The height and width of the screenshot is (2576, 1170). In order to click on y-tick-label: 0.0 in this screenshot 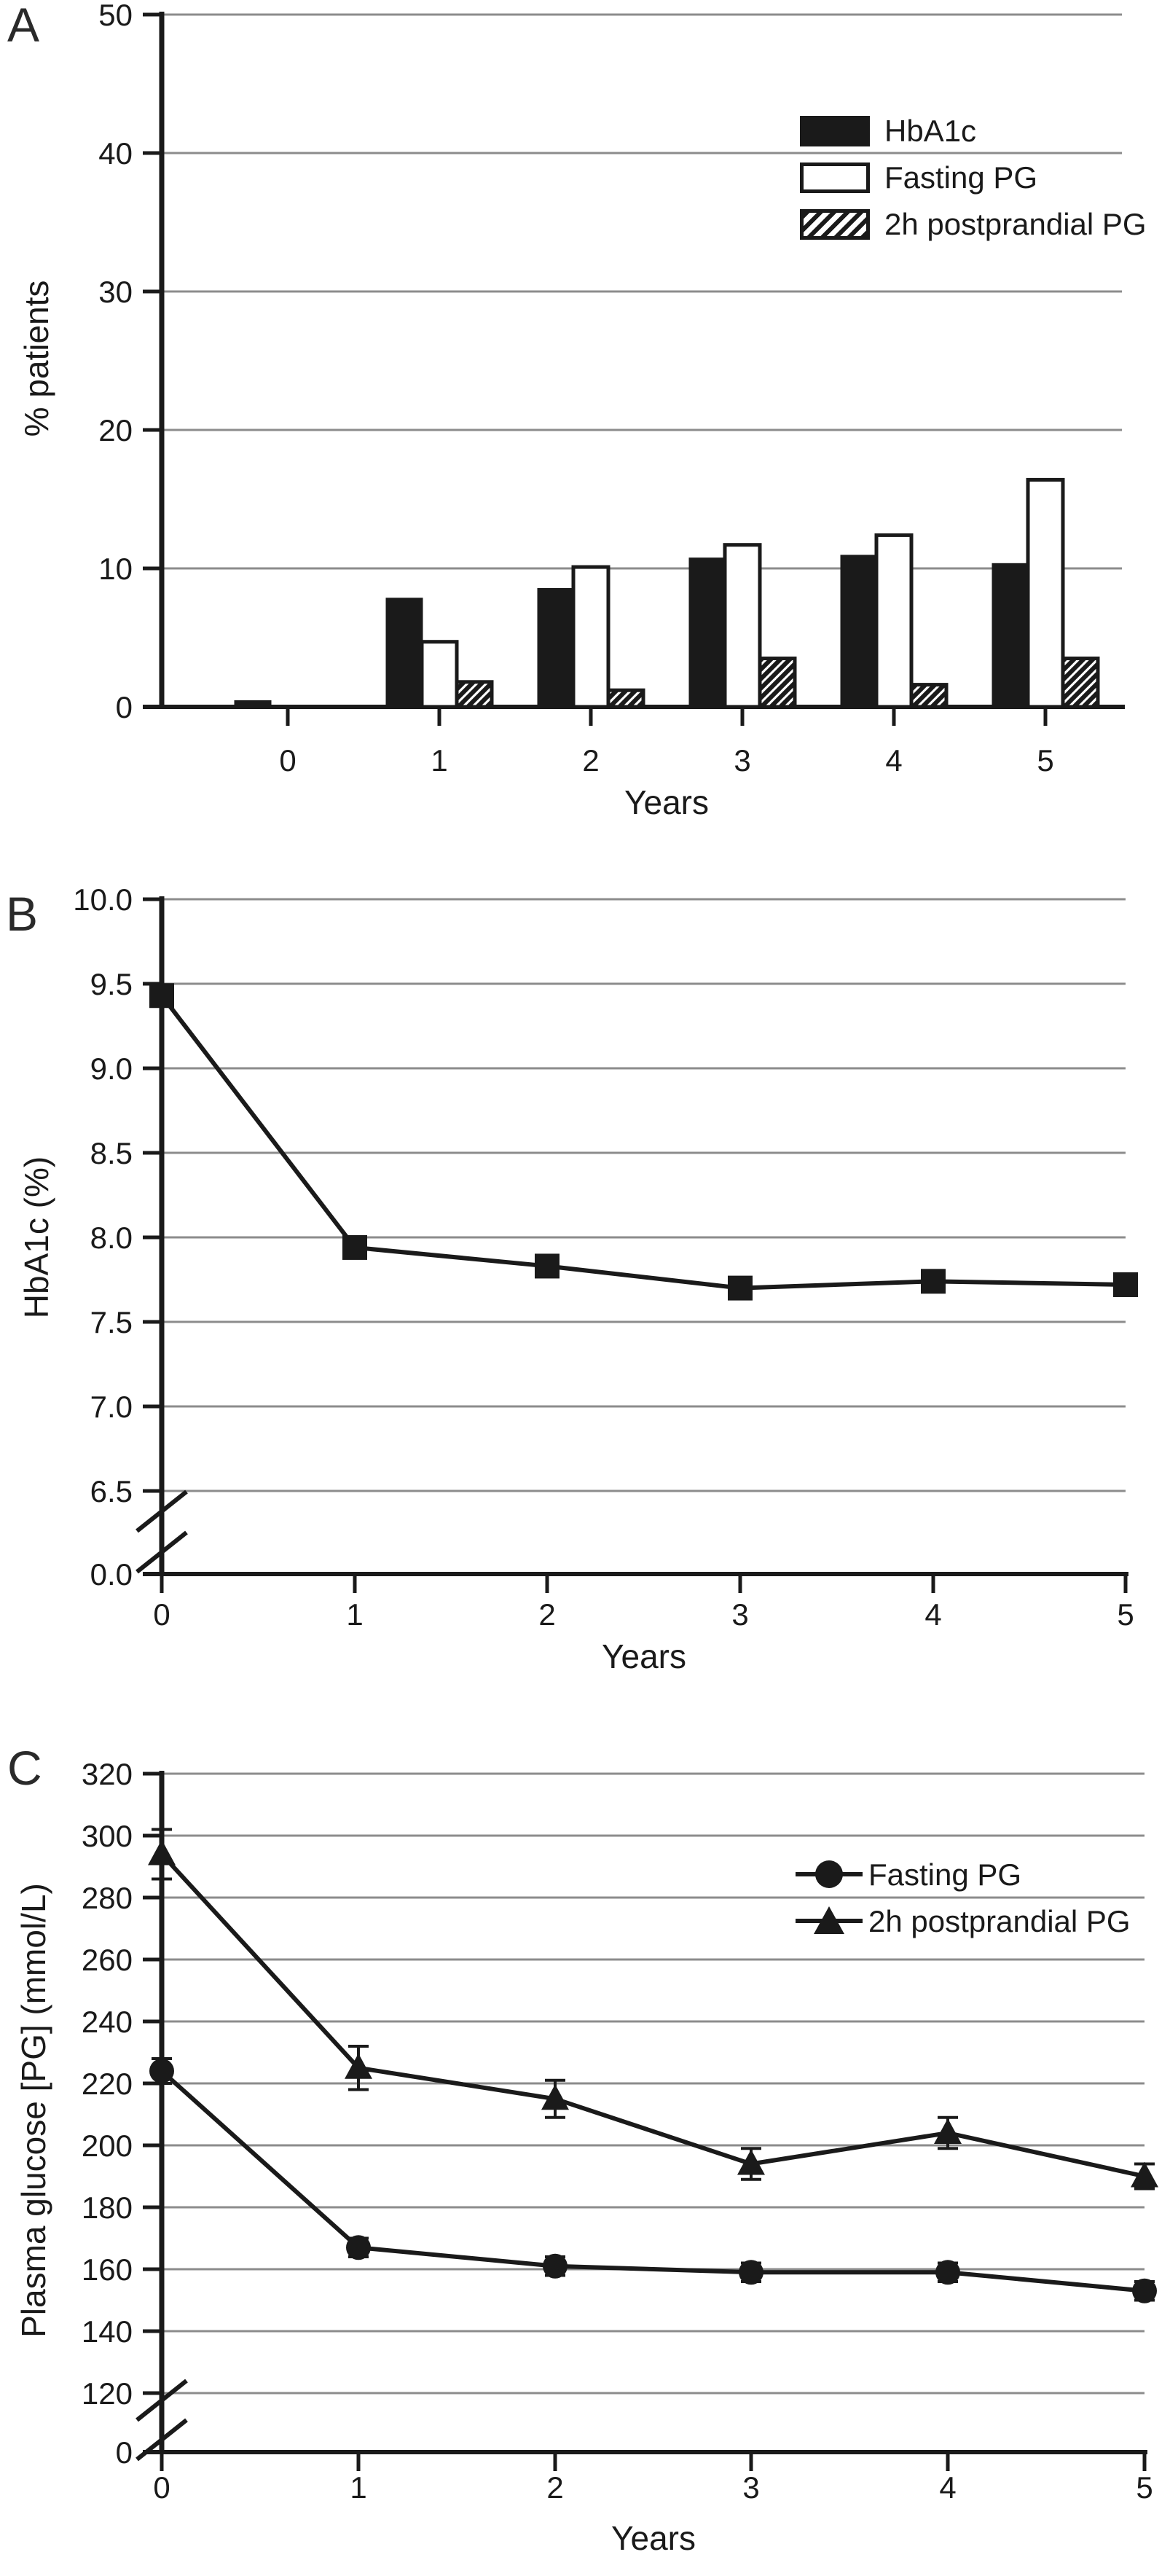, I will do `click(112, 1574)`.